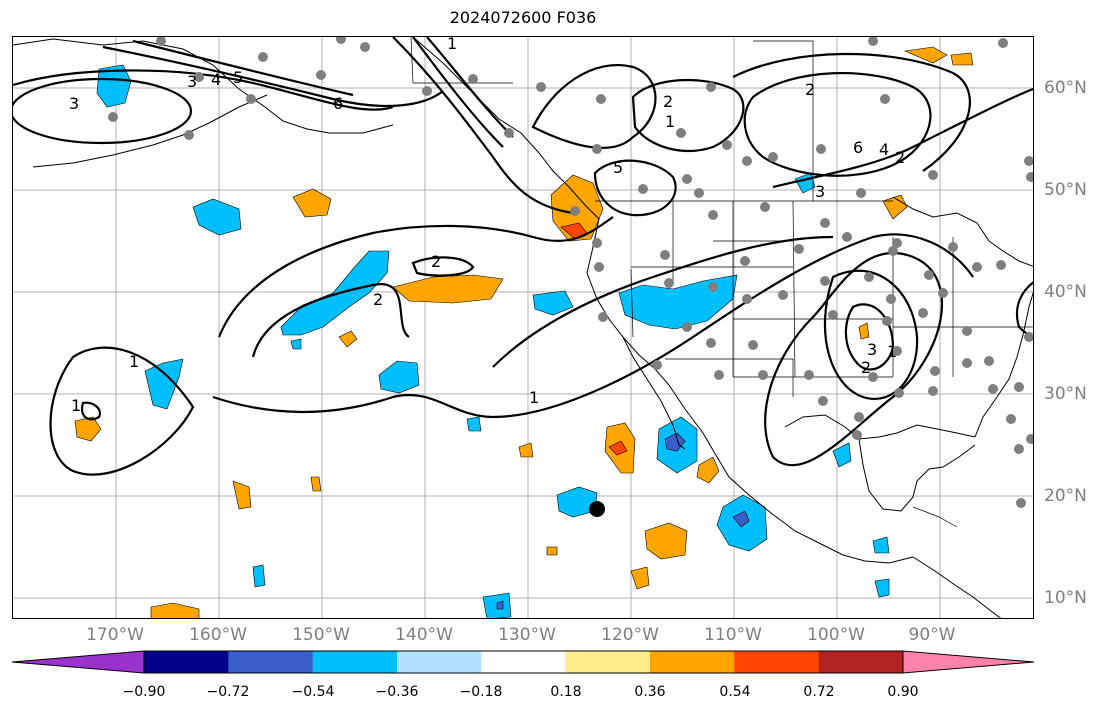  Describe the element at coordinates (397, 692) in the screenshot. I see `colorbar-tick-label: −0.36` at that location.